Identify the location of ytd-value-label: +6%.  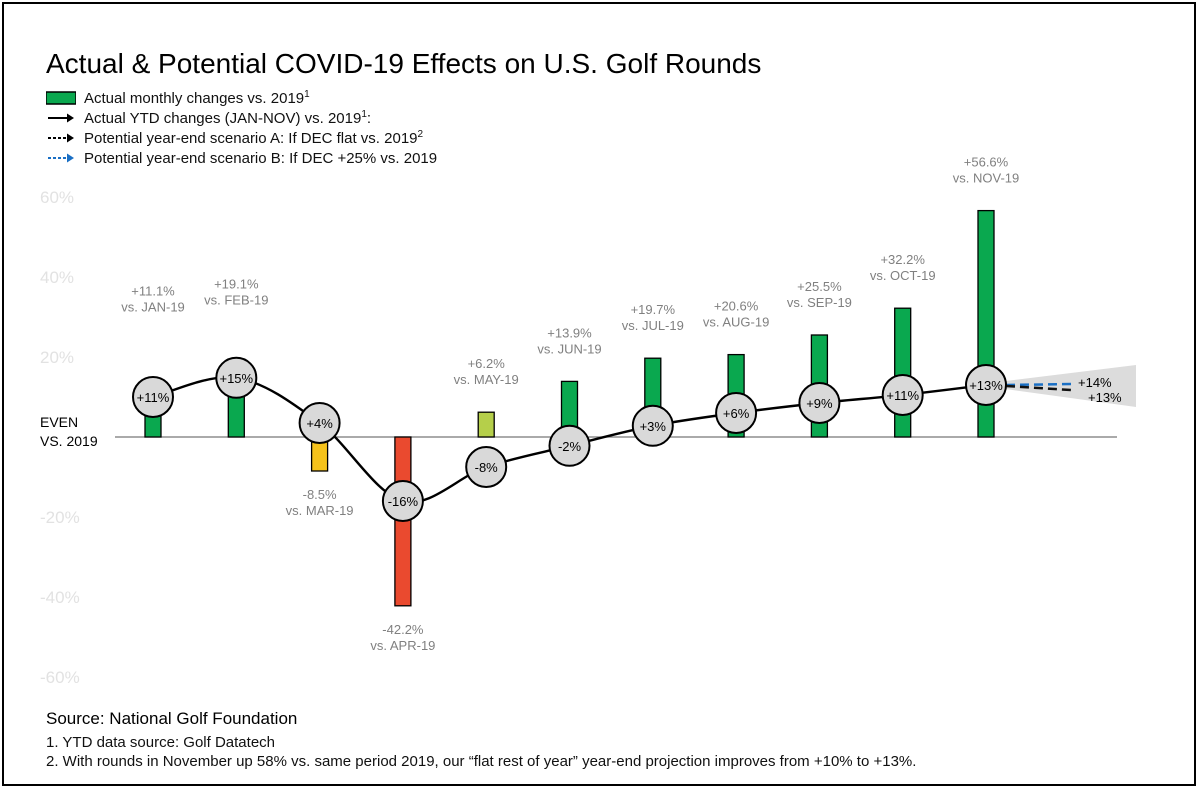
(736, 413).